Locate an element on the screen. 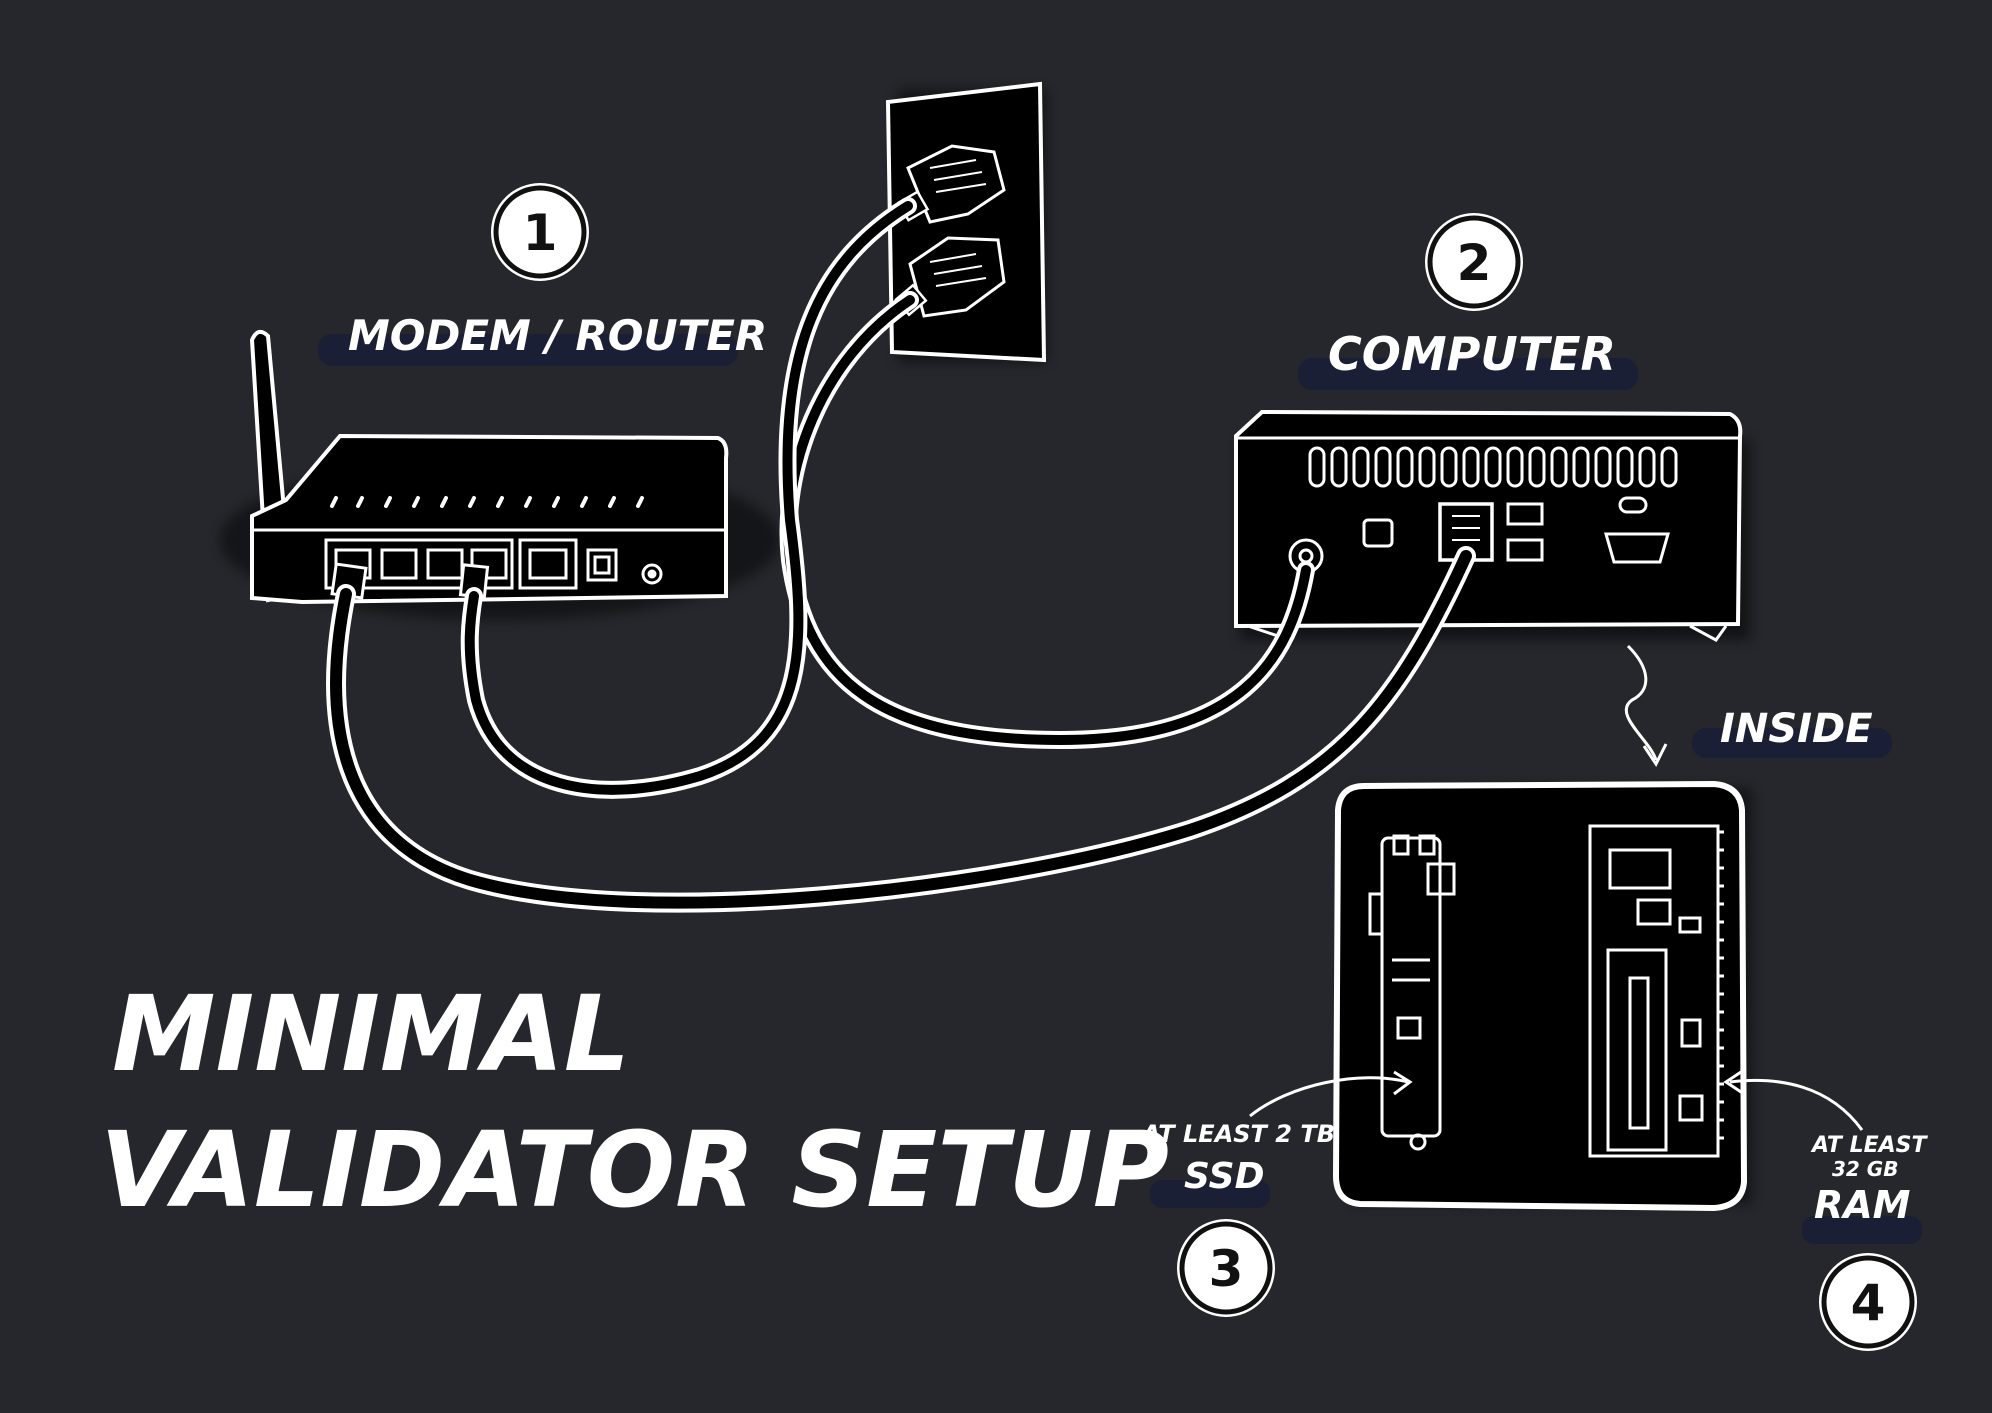 The image size is (1992, 1413). computer-vents is located at coordinates (1493, 467).